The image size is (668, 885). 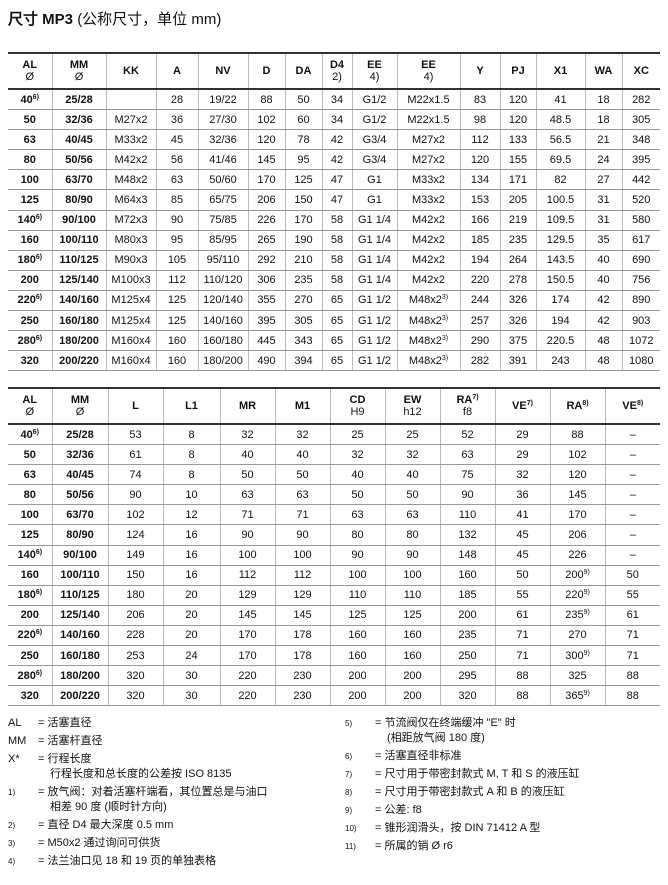 What do you see at coordinates (26, 675) in the screenshot?
I see `cell-text: 280` at bounding box center [26, 675].